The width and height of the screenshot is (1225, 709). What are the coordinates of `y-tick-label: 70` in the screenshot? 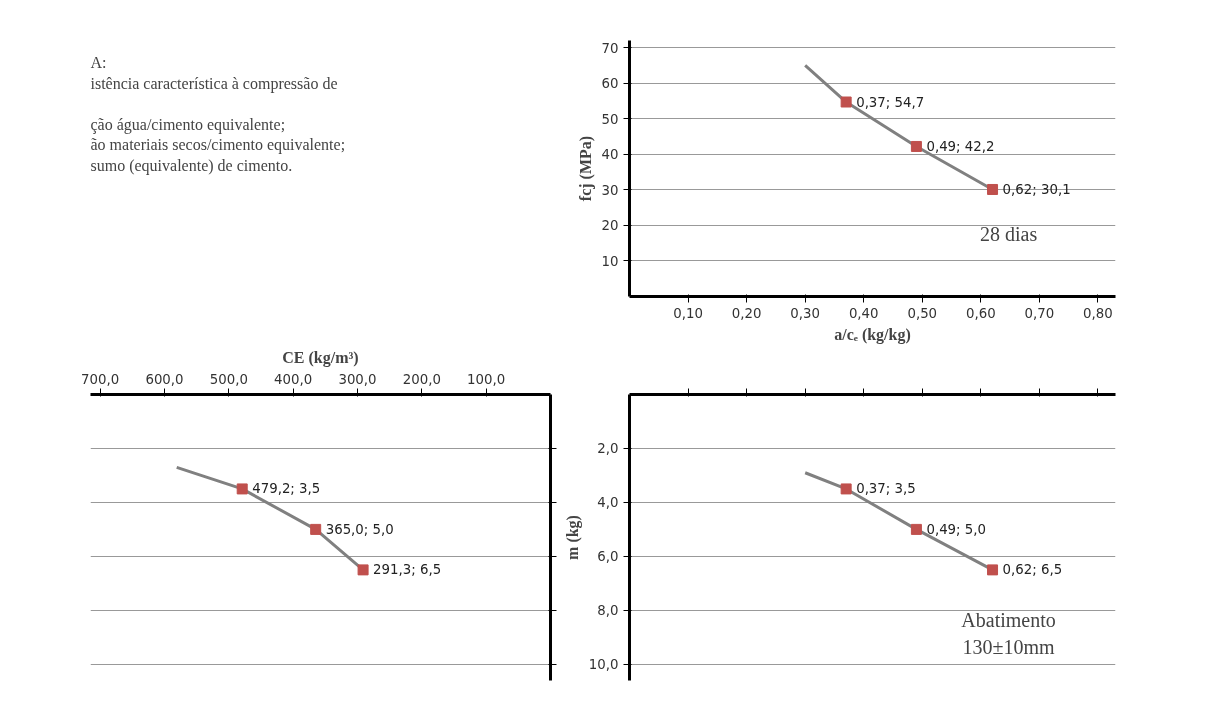 It's located at (610, 48).